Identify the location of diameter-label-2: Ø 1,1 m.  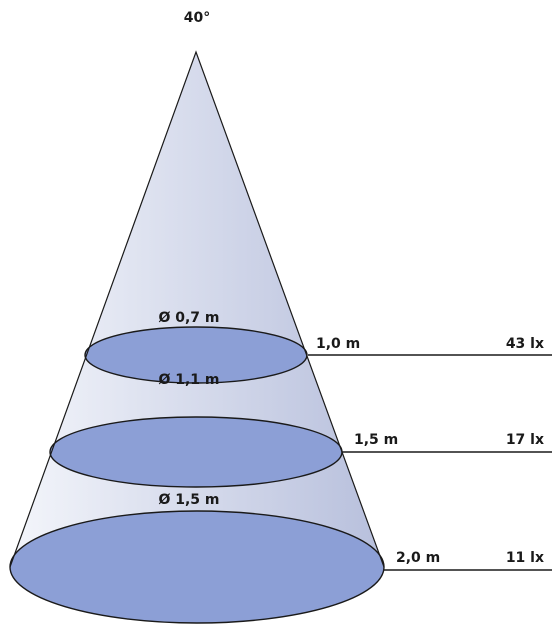
(188, 380).